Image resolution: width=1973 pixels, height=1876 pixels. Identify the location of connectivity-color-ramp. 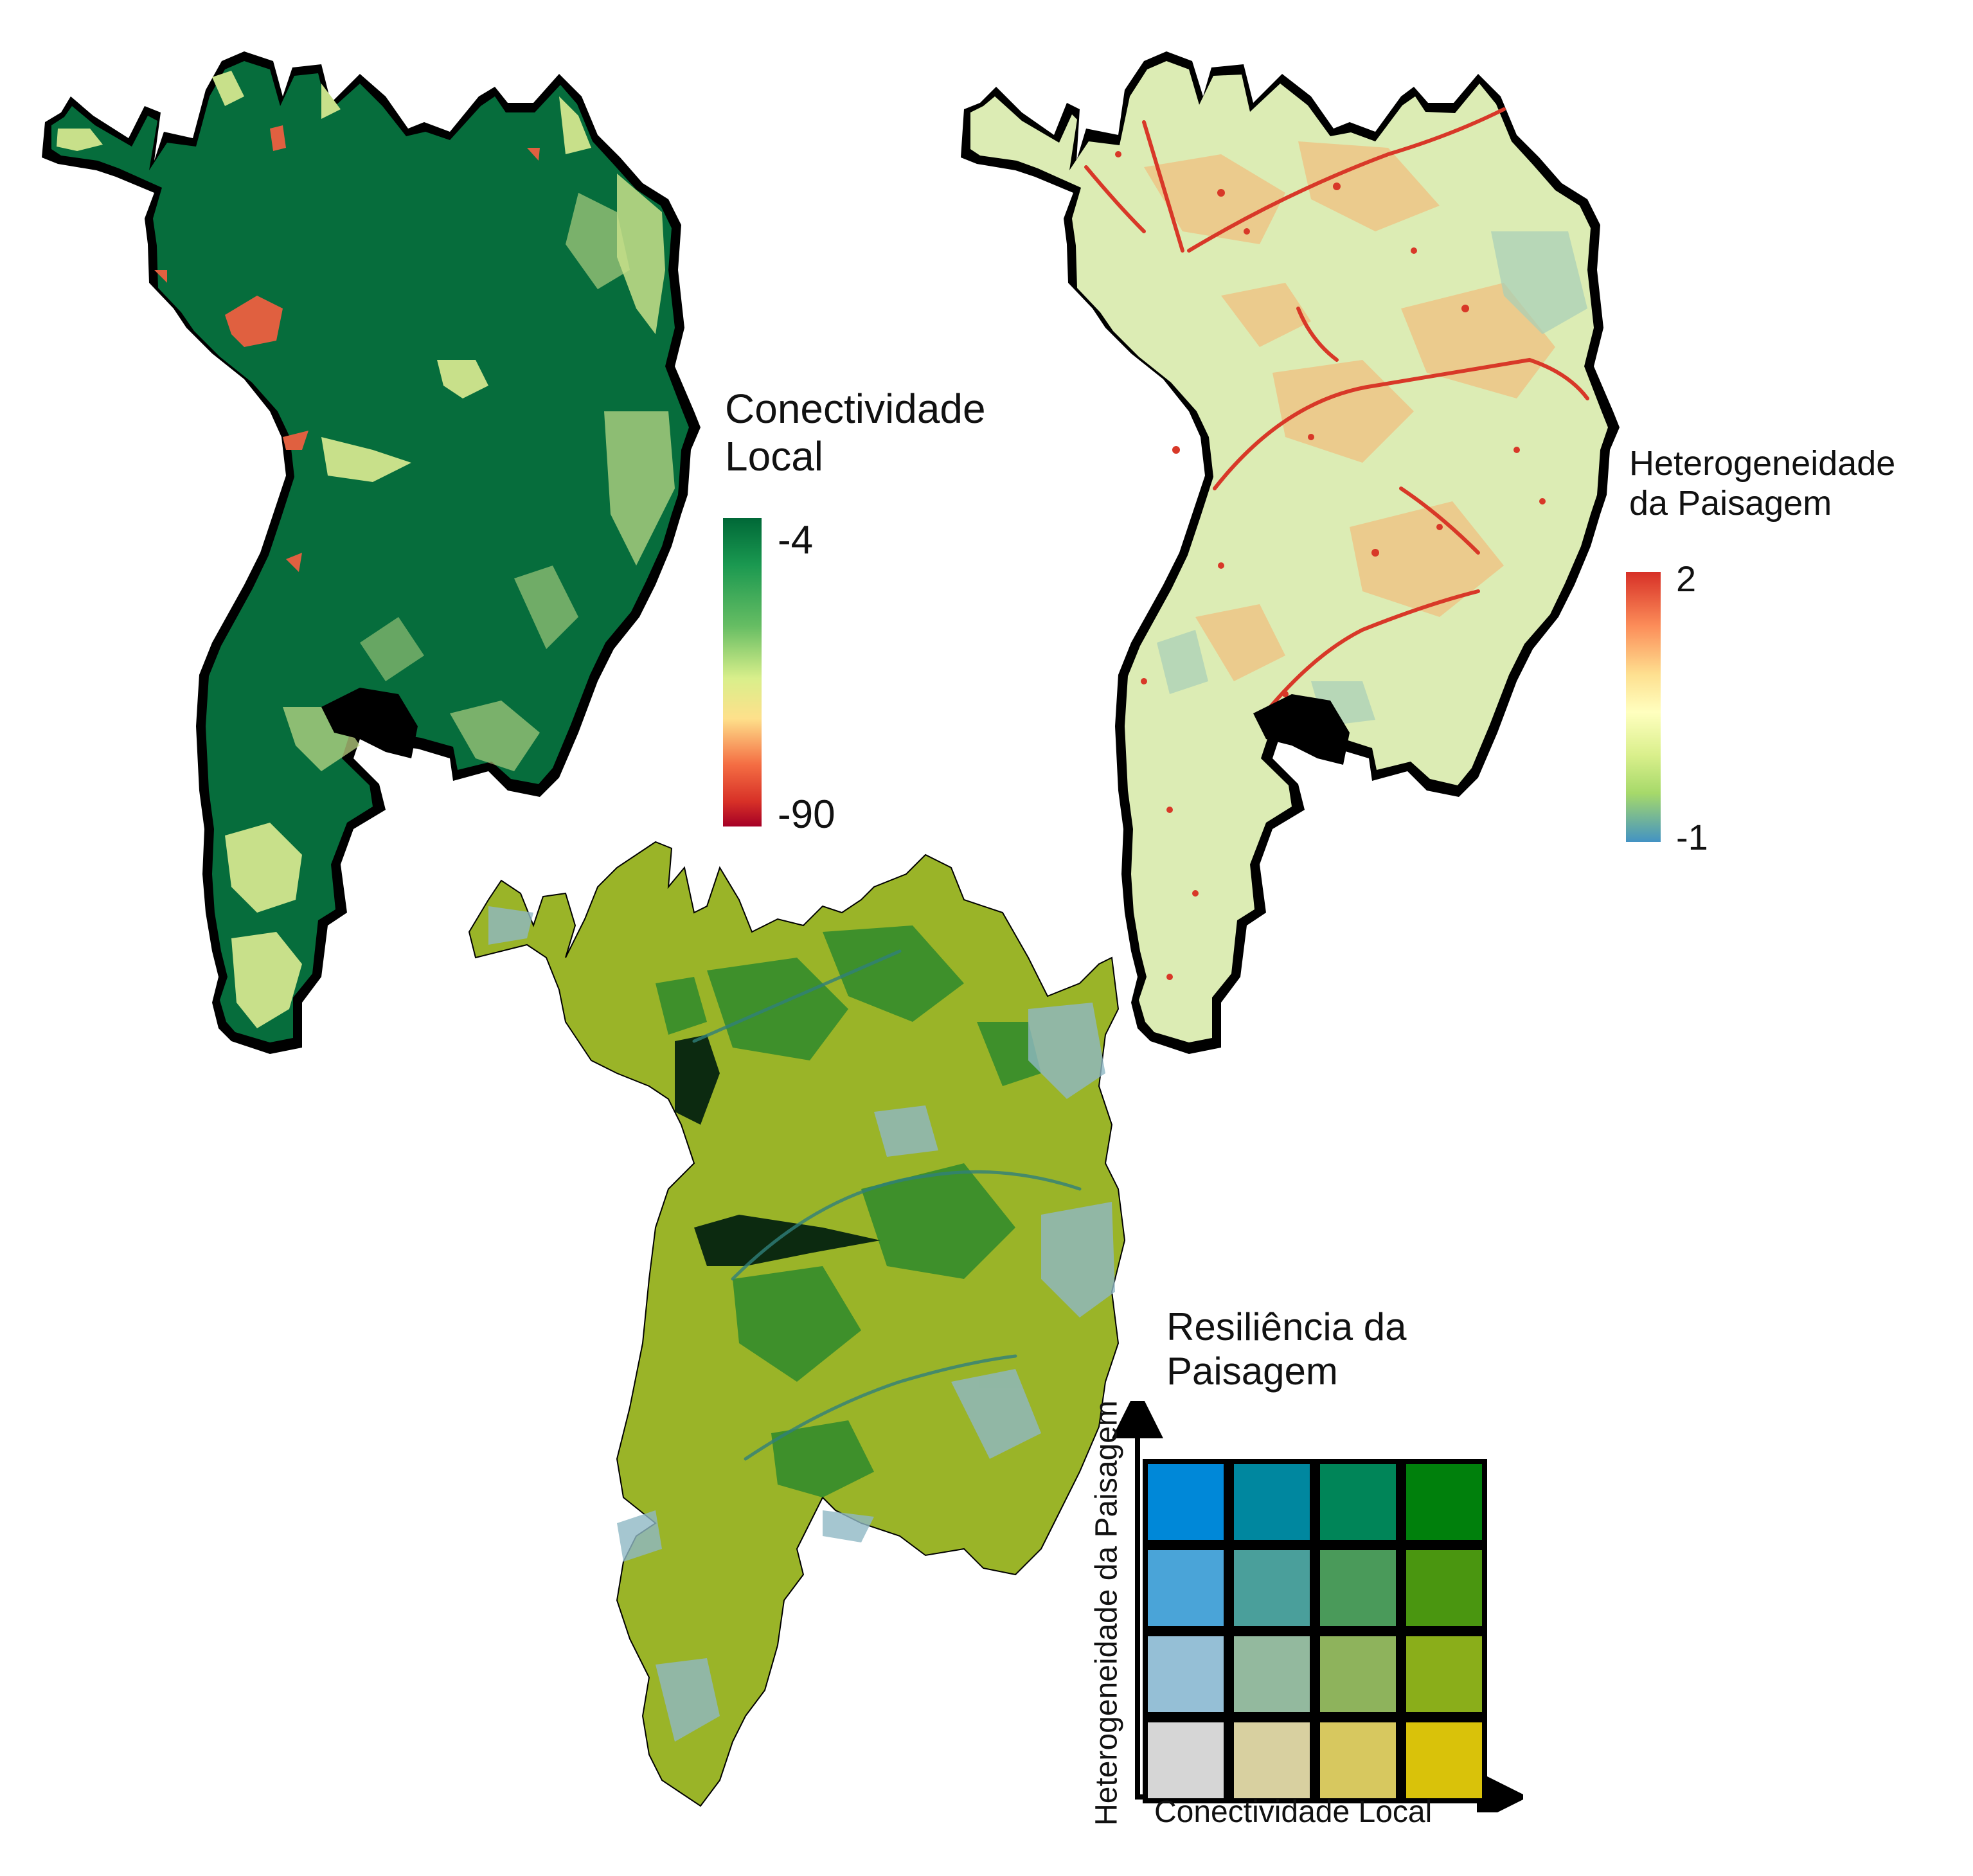
(742, 672).